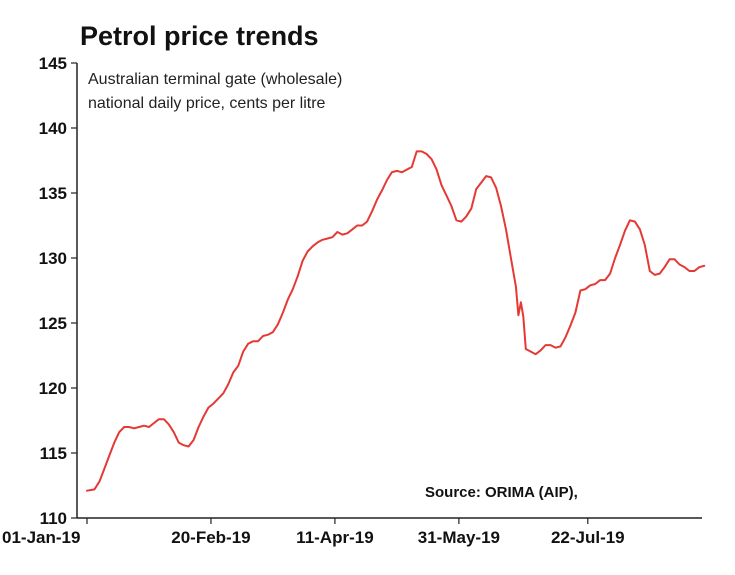 This screenshot has height=575, width=735. I want to click on y-tick-label: 145, so click(53, 63).